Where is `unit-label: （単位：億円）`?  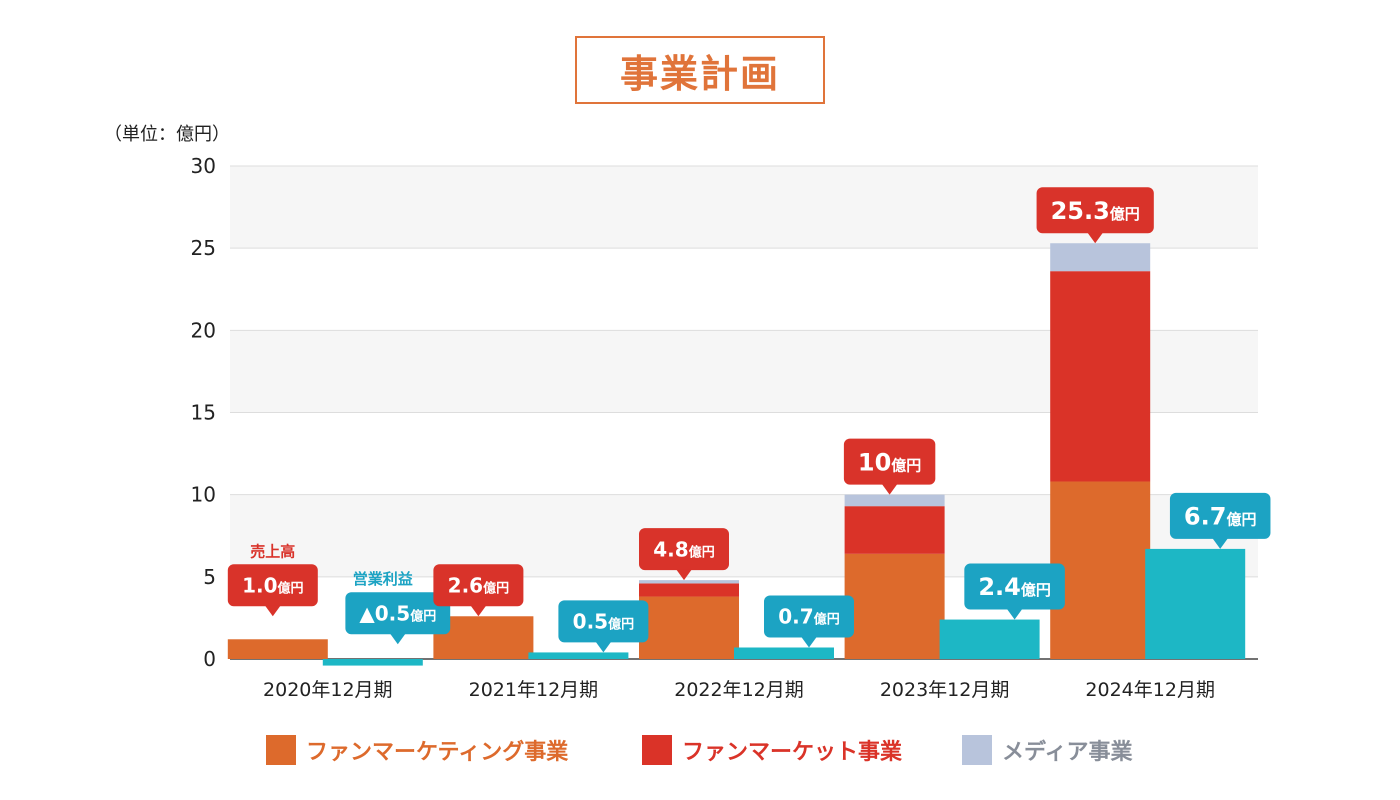 unit-label: （単位：億円） is located at coordinates (167, 134).